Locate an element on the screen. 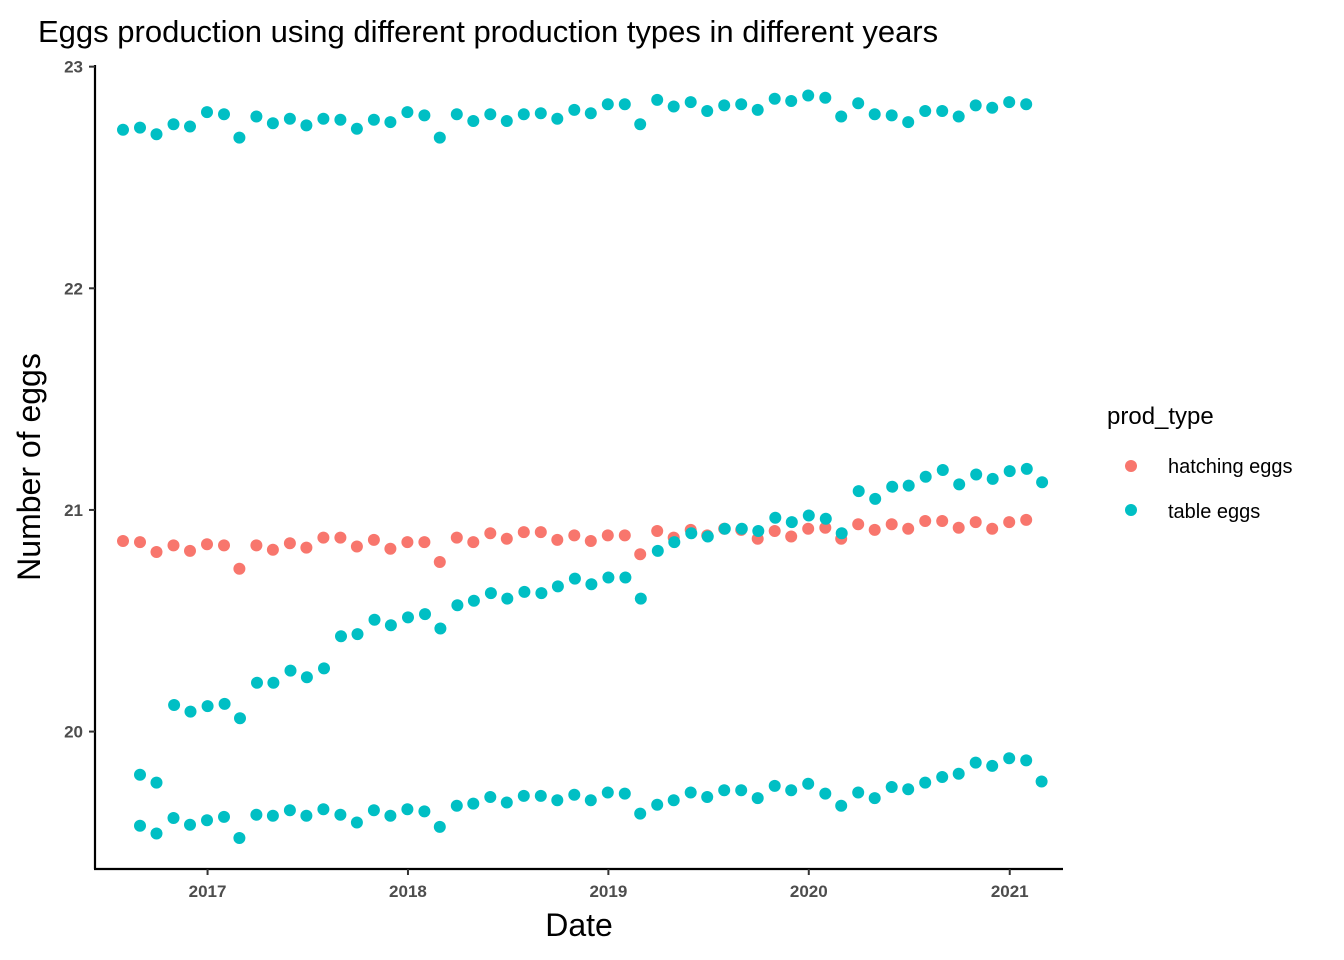  legend-key-hatching-eggs is located at coordinates (1131, 466).